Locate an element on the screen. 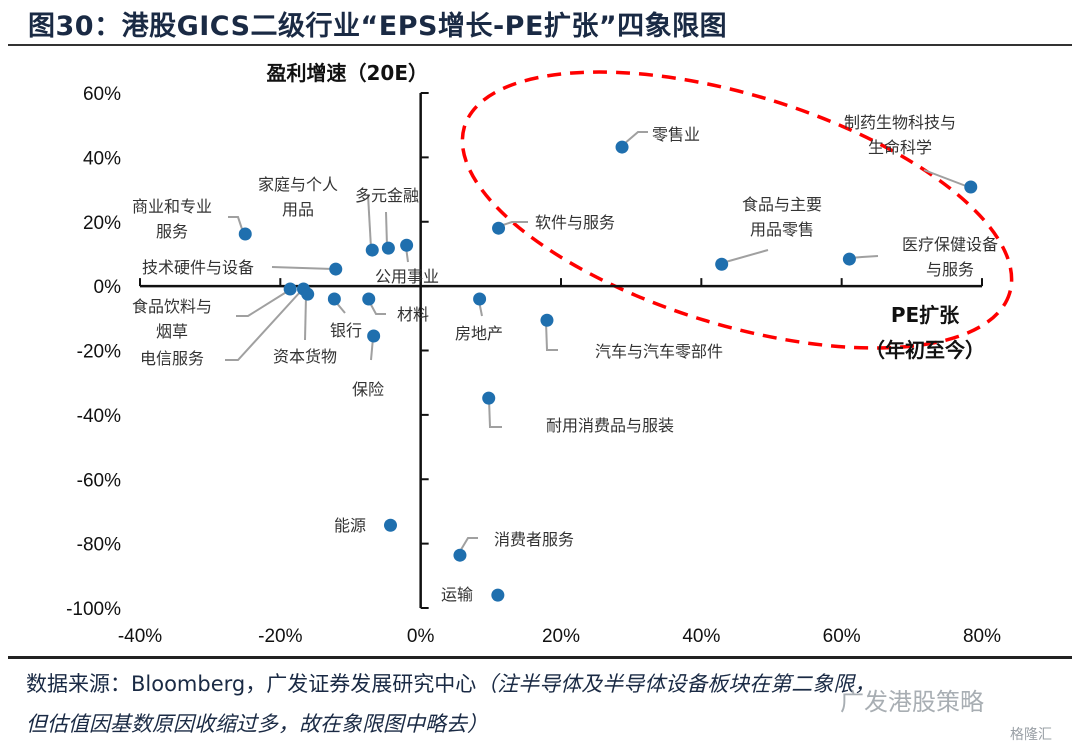 This screenshot has width=1080, height=746. x-tick-label: 80% is located at coordinates (982, 636).